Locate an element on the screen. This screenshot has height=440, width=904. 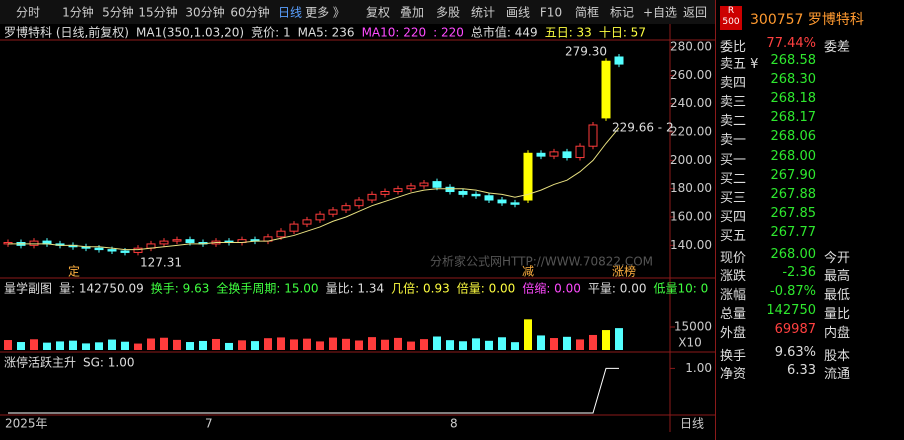
annotation: 减 is located at coordinates (528, 272).